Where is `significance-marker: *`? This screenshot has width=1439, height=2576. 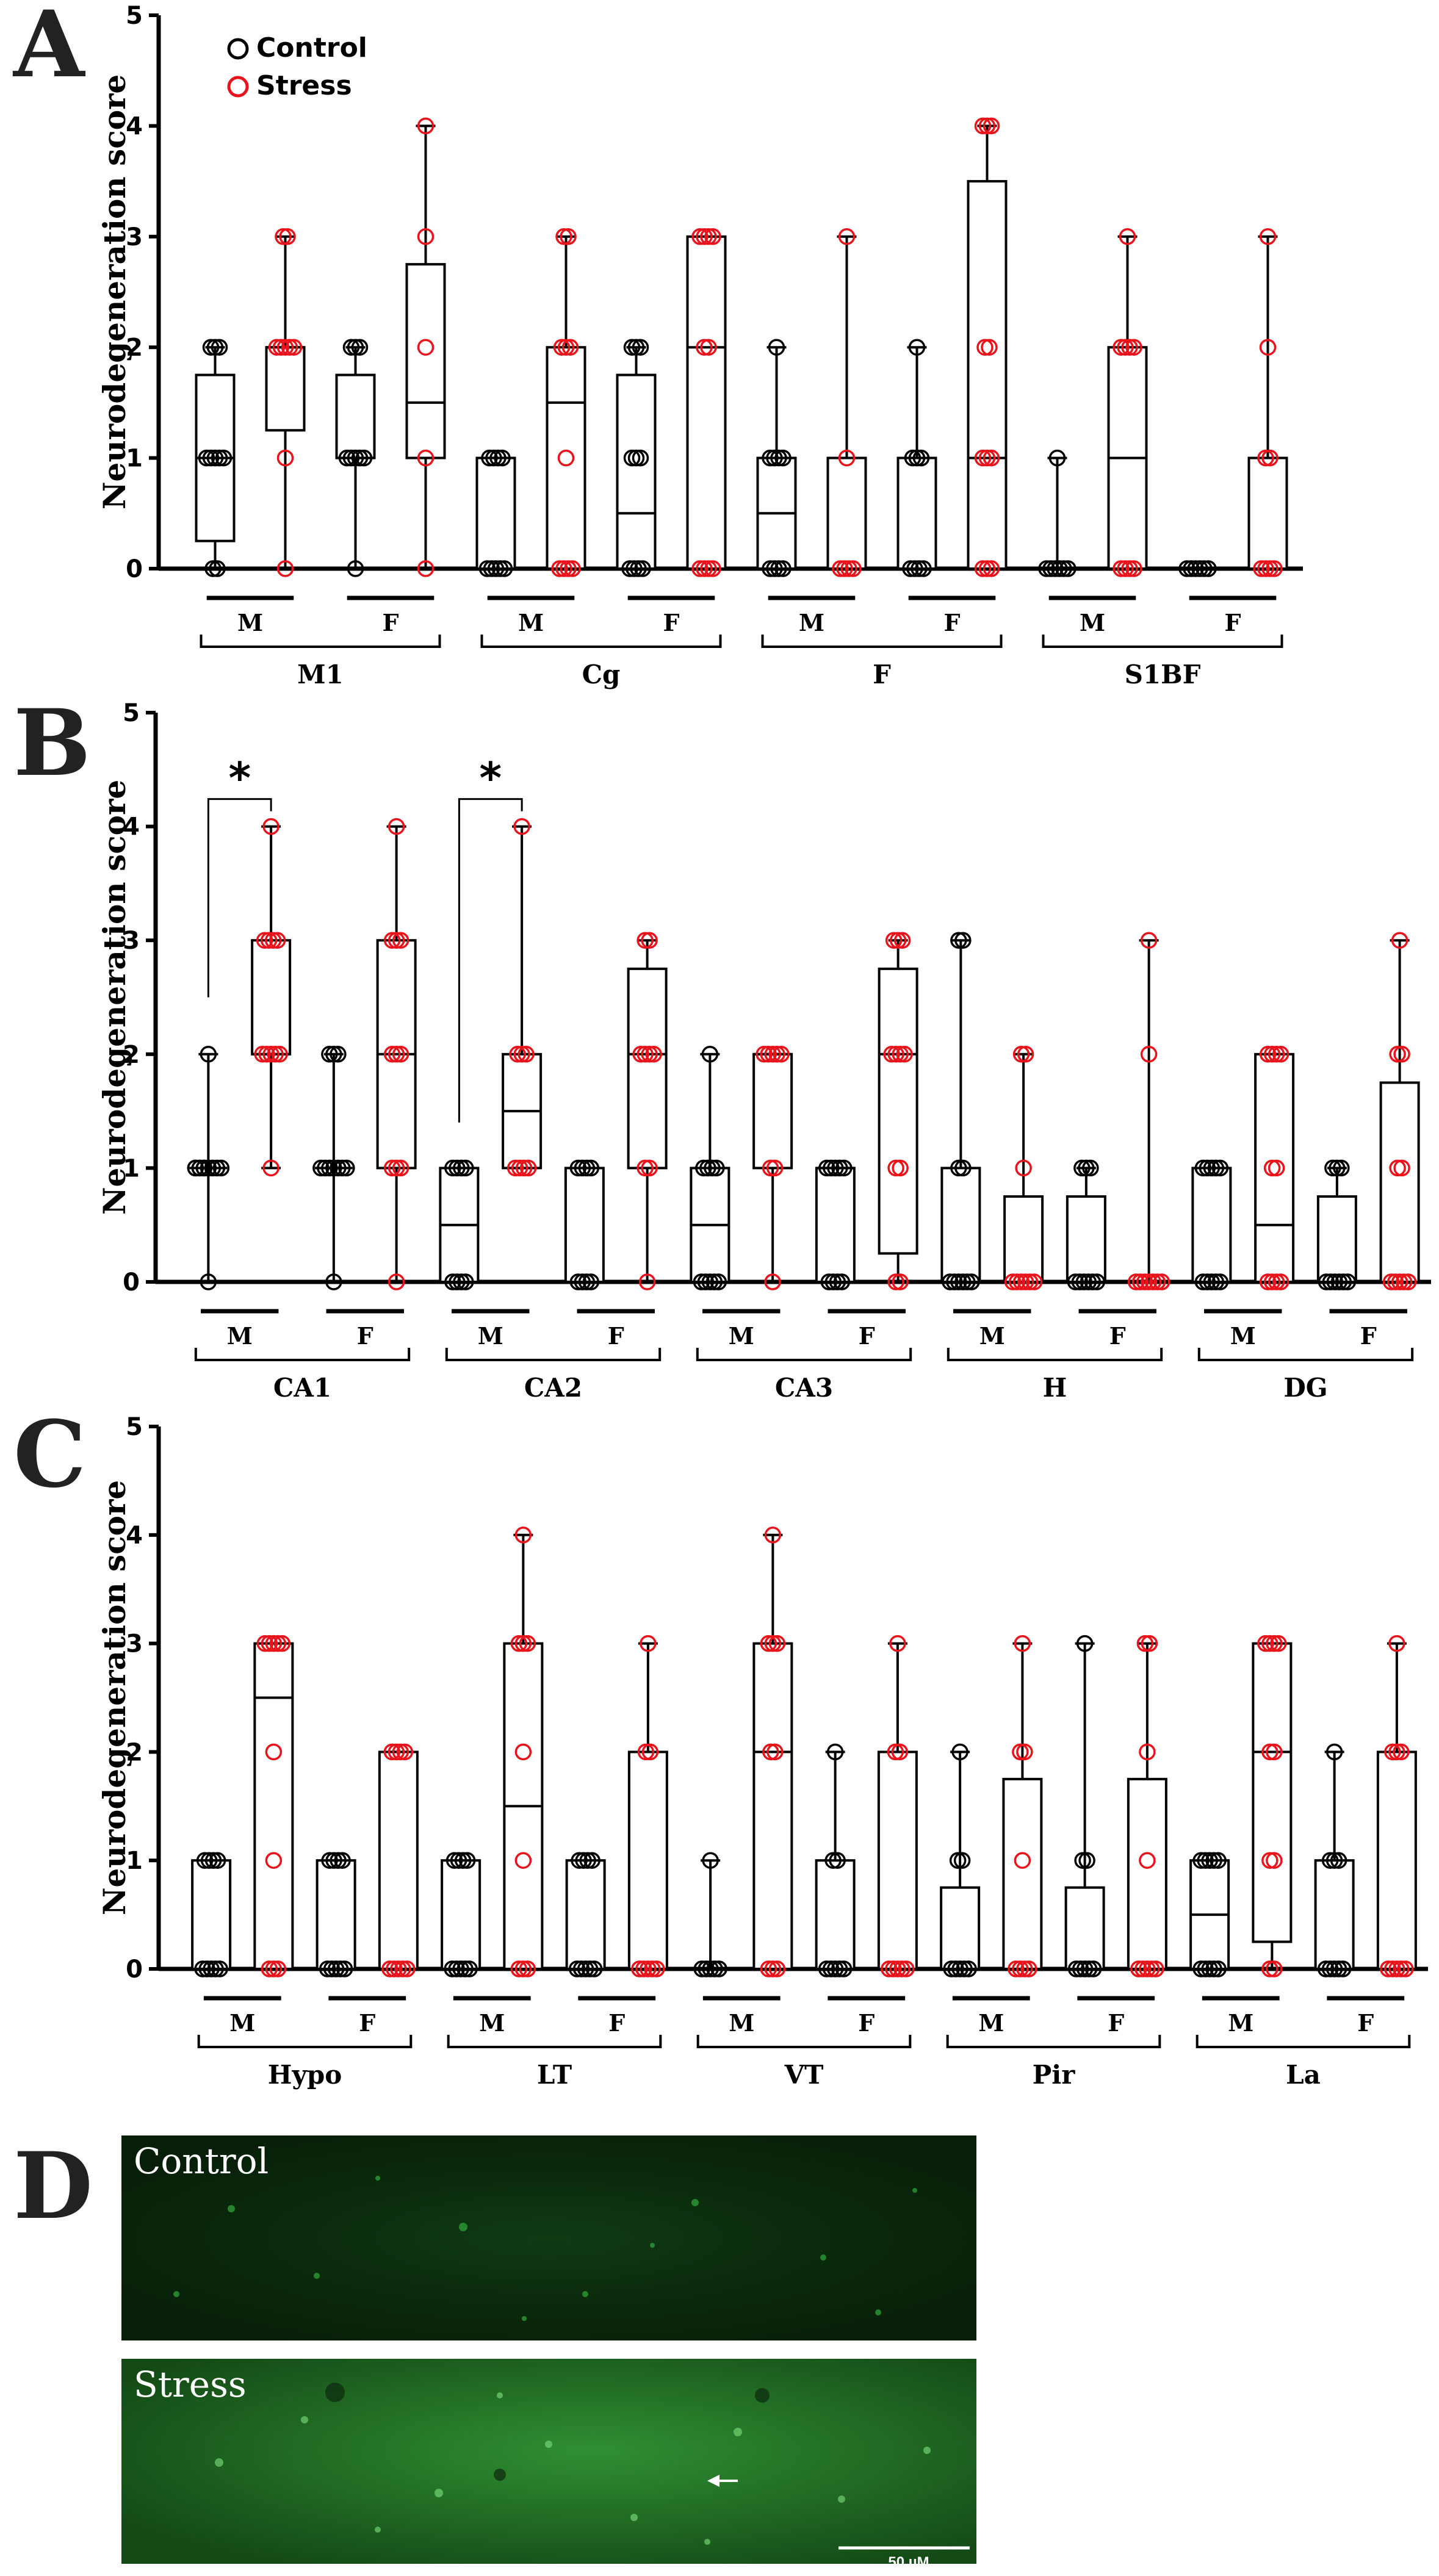 significance-marker: * is located at coordinates (491, 779).